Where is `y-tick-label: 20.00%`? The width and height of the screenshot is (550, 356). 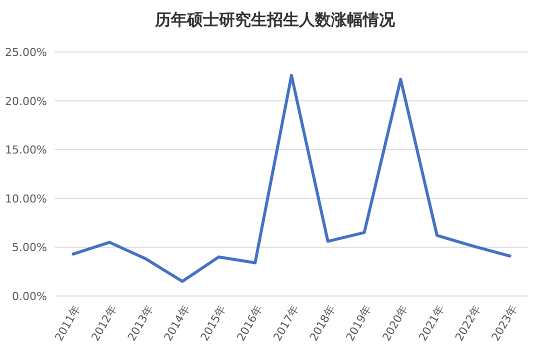 y-tick-label: 20.00% is located at coordinates (26, 101).